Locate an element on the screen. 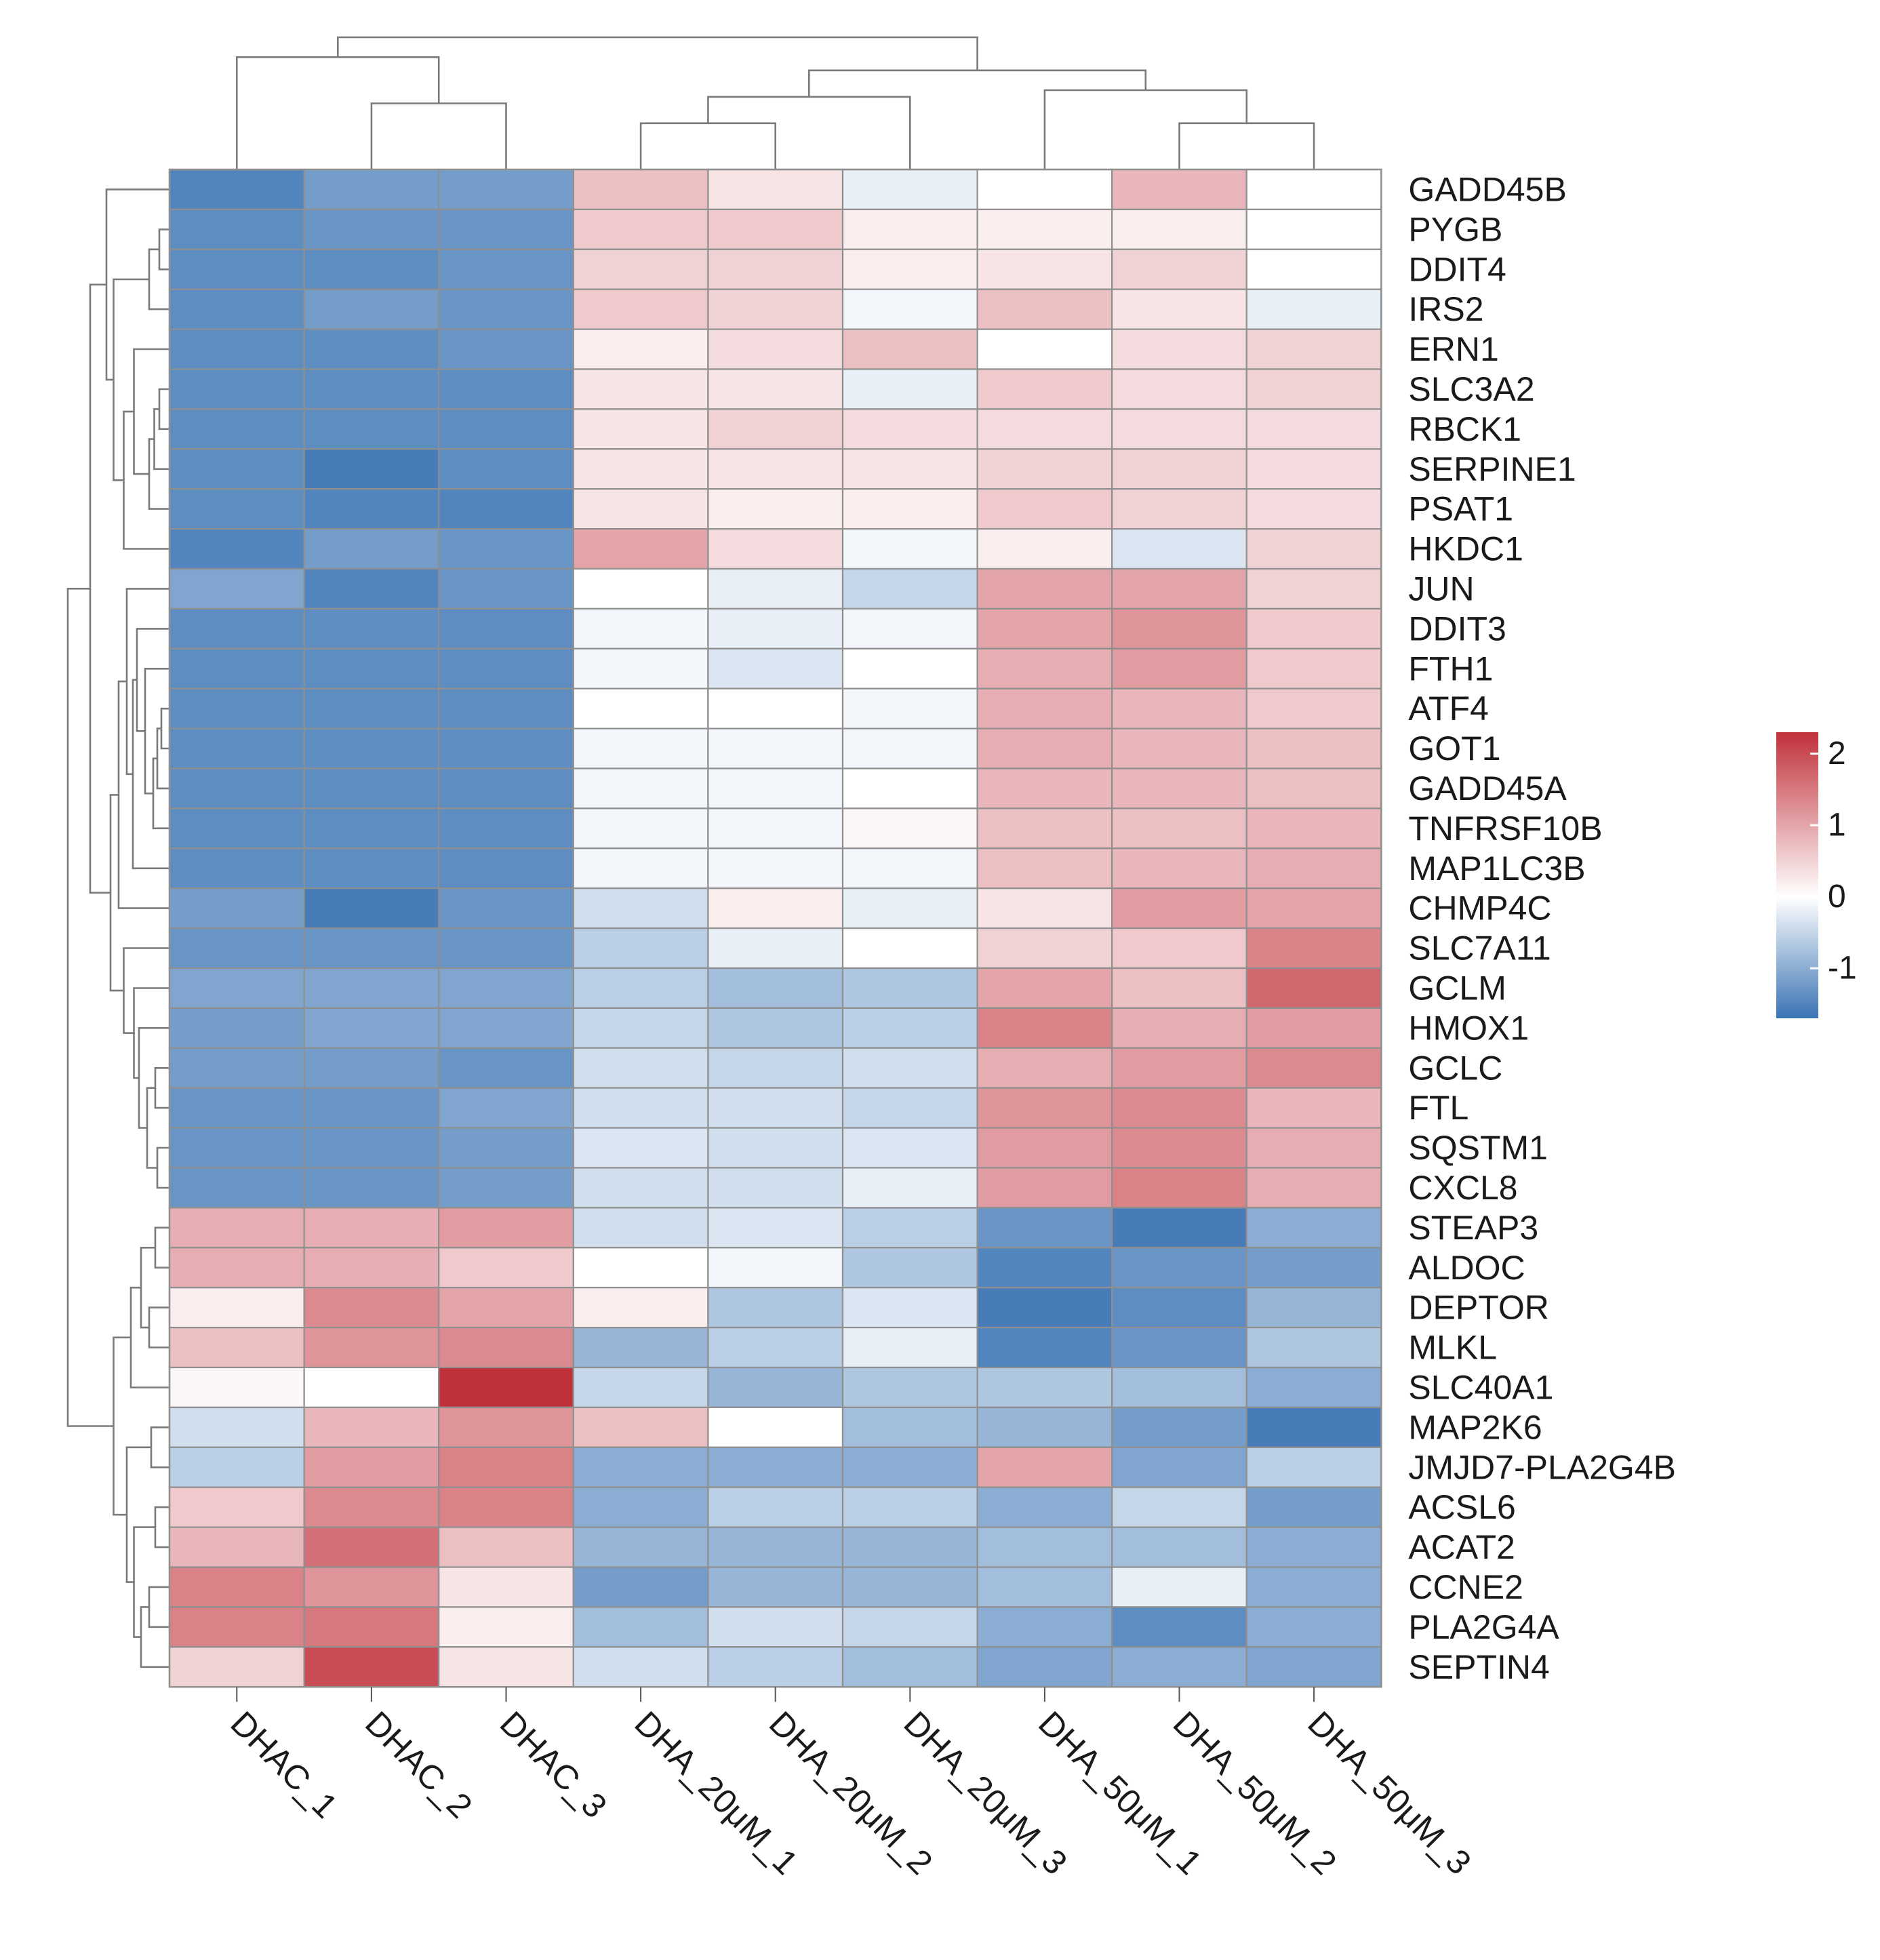 The image size is (1880, 1960). heatmap-cell-DEPTOR-DHA_50μM_3 is located at coordinates (1313, 1308).